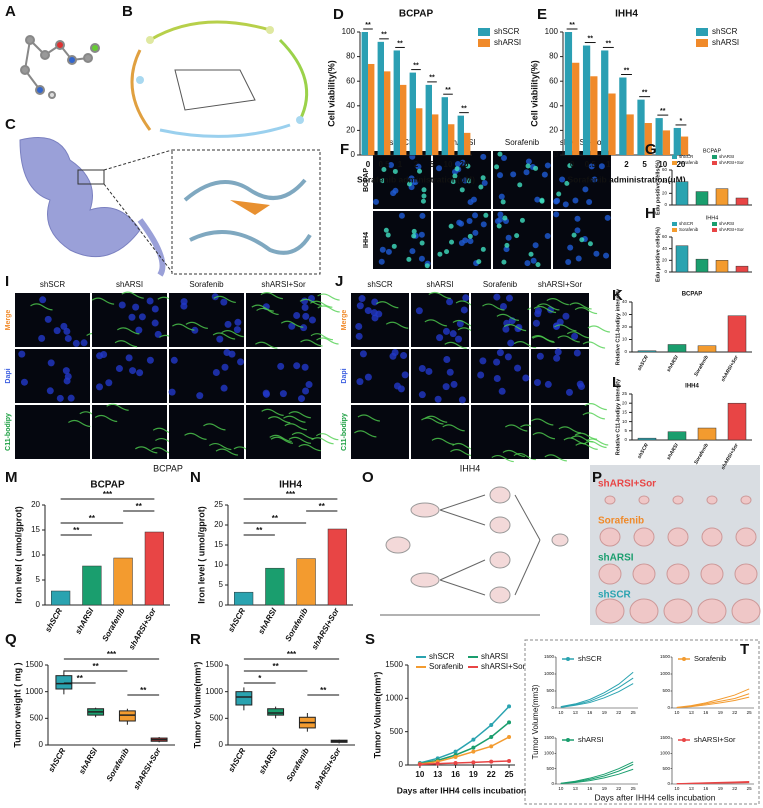 This screenshot has height=808, width=763. I want to click on y-tick-label: 1000, so click(34, 691).